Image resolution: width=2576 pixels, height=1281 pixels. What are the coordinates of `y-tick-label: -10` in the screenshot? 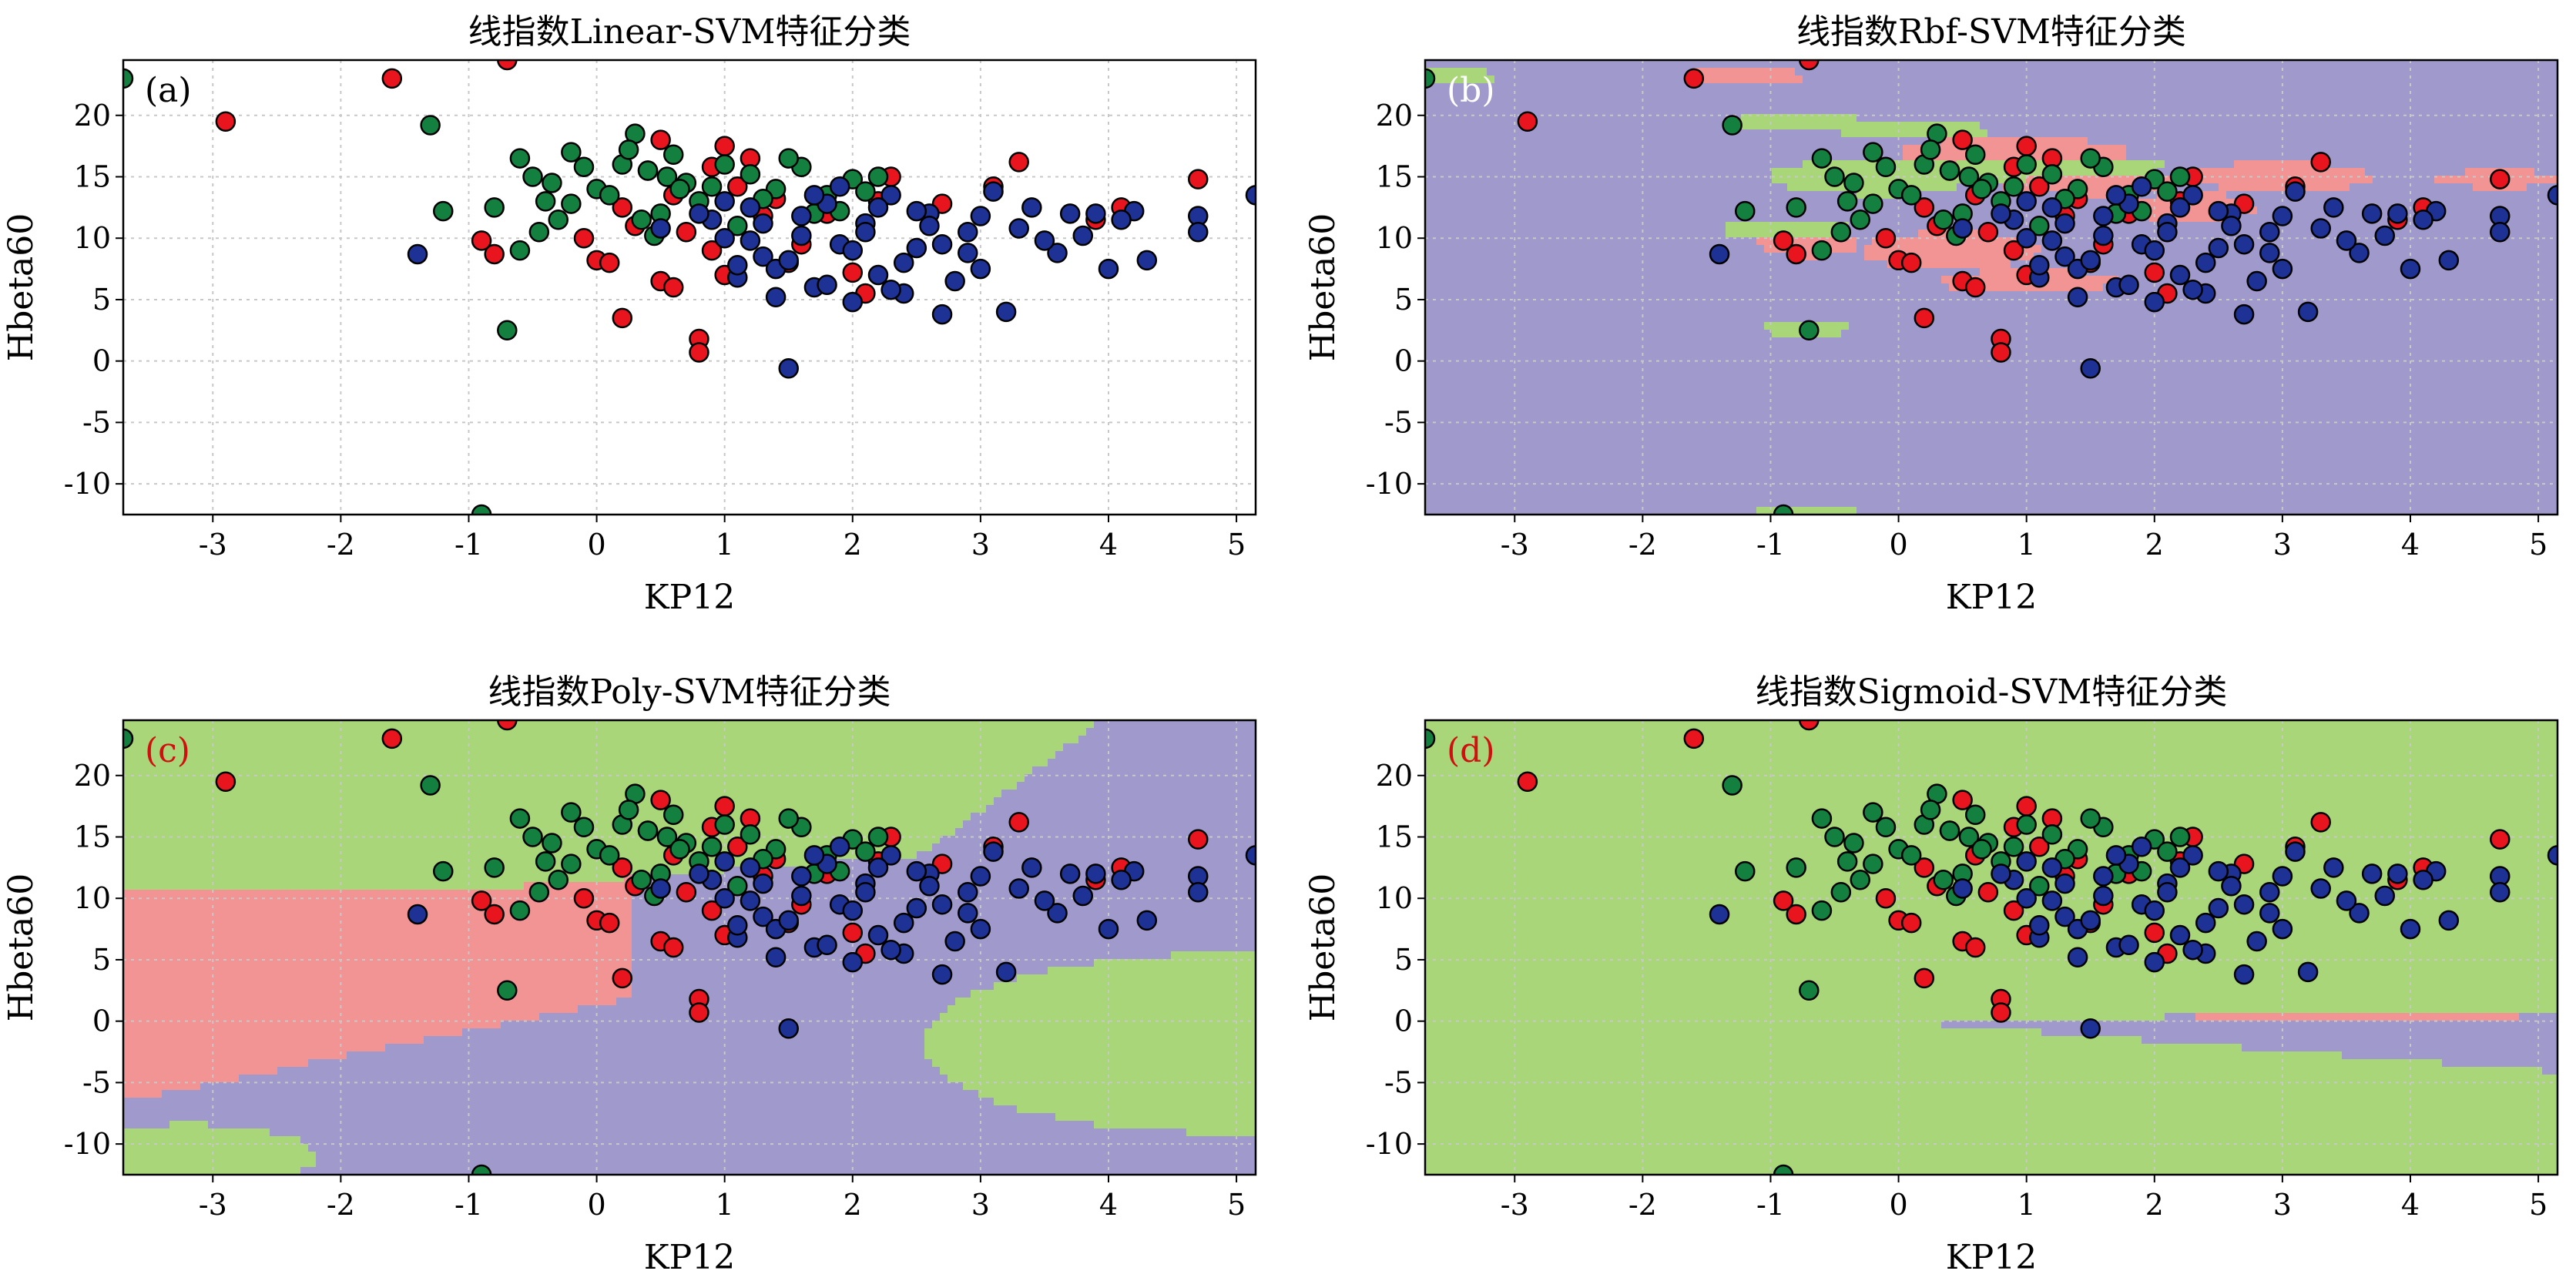 It's located at (87, 1144).